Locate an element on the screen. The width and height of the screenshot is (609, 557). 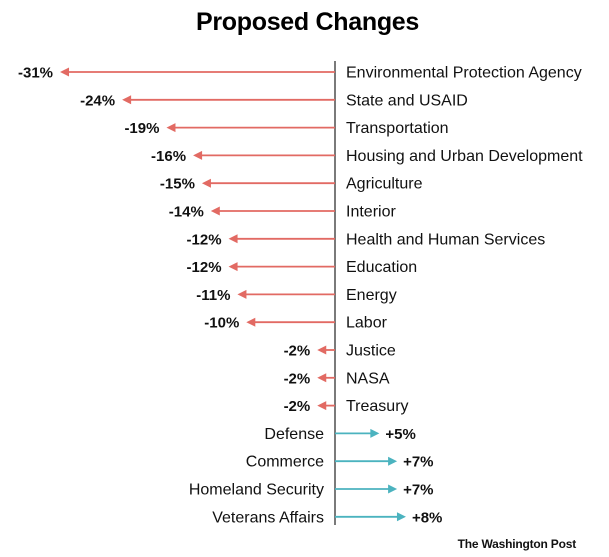
category-label: Education is located at coordinates (381, 267).